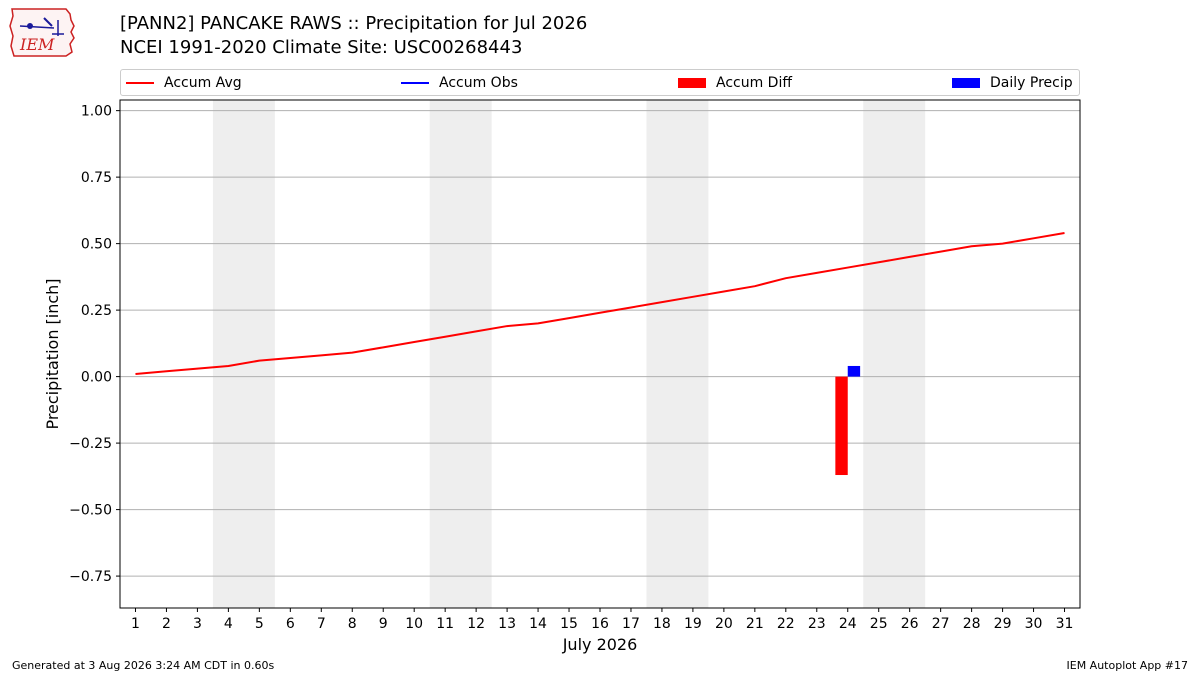 This screenshot has height=675, width=1200. What do you see at coordinates (96, 378) in the screenshot?
I see `y-tick-label: 0.00` at bounding box center [96, 378].